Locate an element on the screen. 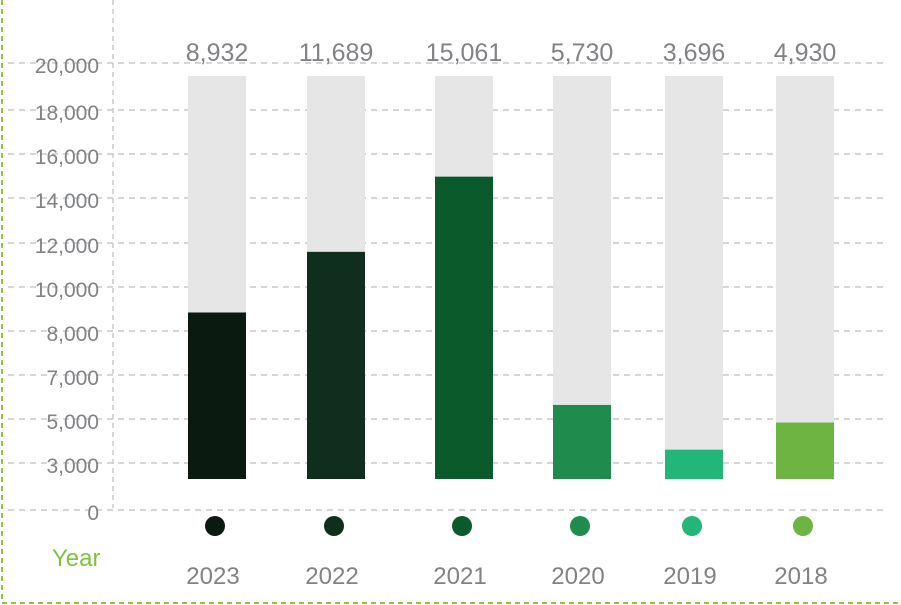 The width and height of the screenshot is (901, 605). x-tick-label: 2022 is located at coordinates (331, 576).